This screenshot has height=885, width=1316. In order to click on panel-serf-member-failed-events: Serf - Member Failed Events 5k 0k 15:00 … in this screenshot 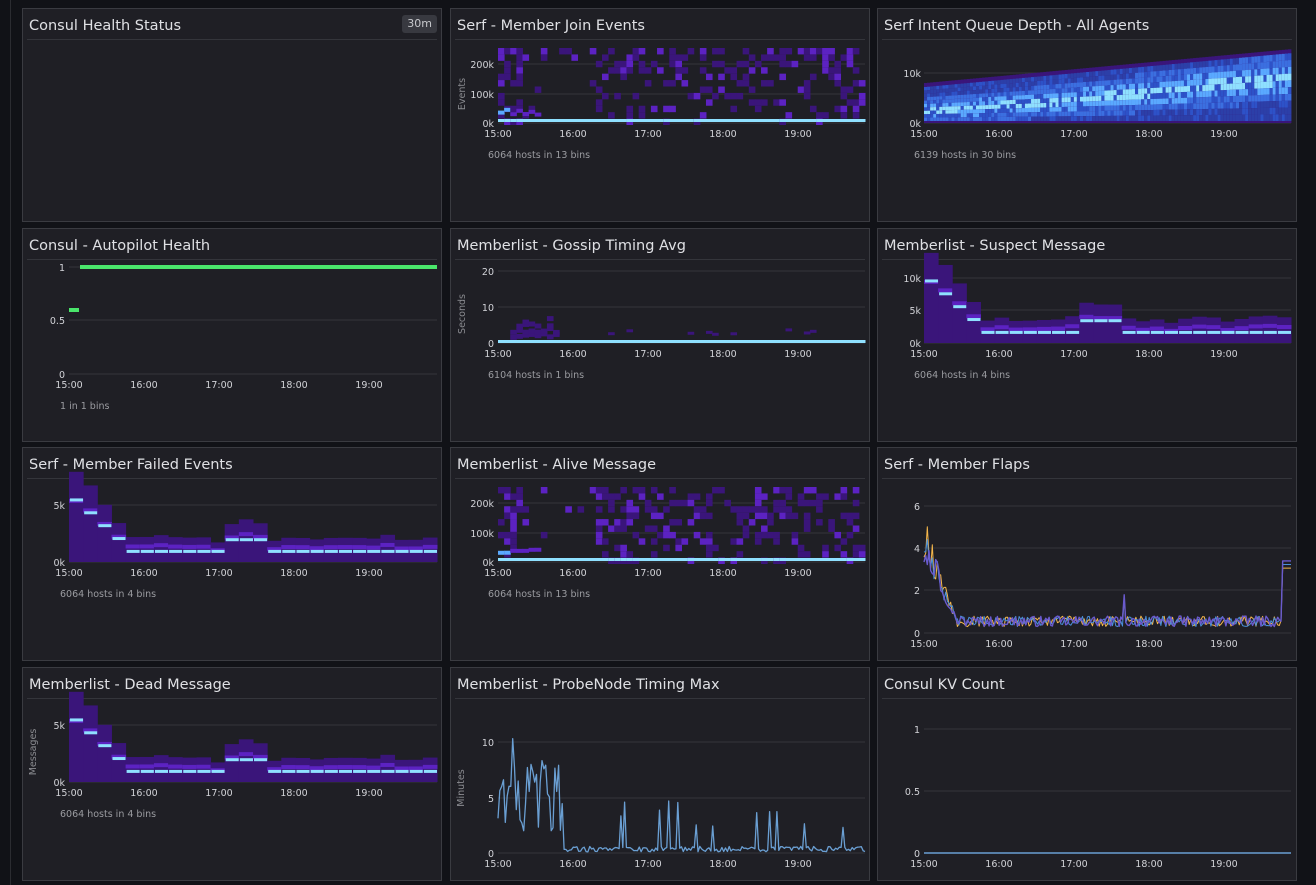, I will do `click(232, 554)`.